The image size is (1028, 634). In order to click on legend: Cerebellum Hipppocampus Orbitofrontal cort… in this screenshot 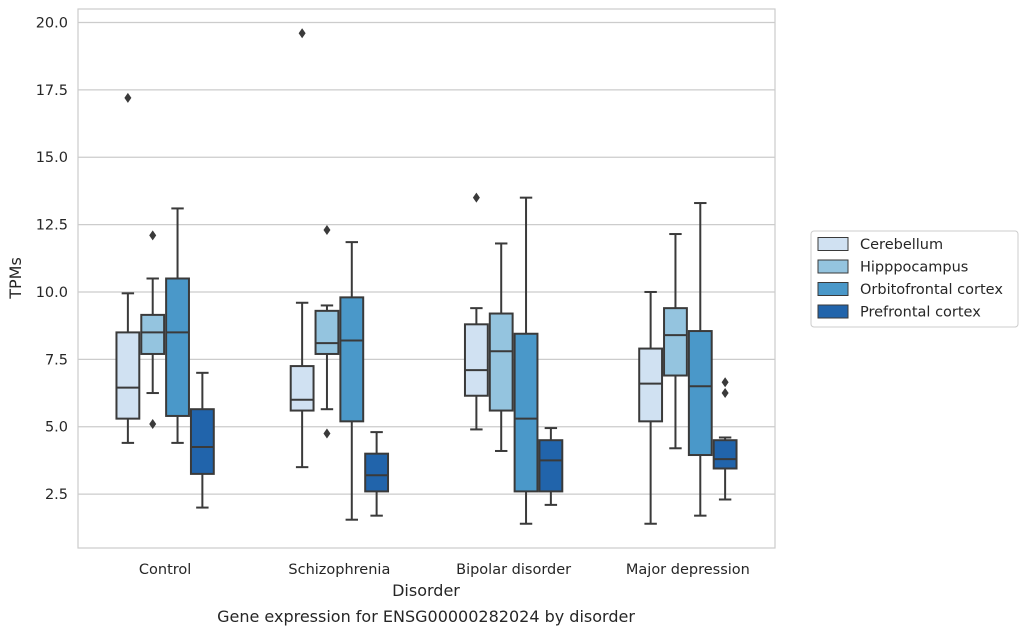, I will do `click(914, 279)`.